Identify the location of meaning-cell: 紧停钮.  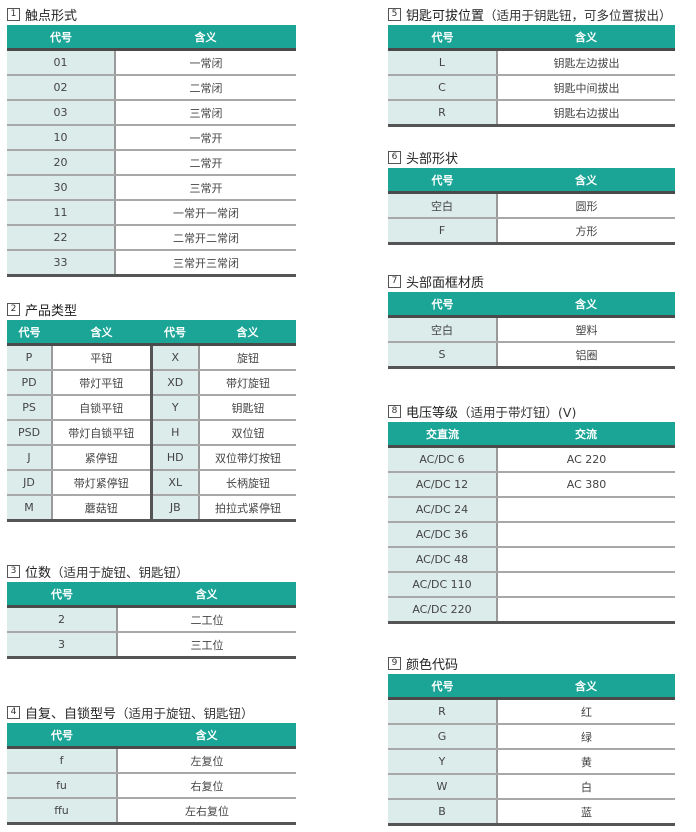
(101, 458).